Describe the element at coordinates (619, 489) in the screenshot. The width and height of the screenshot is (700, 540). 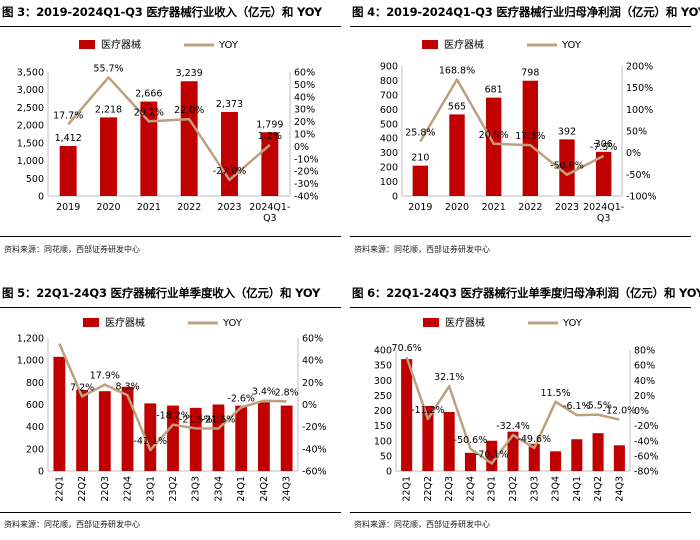
I see `x-tick-label: 24Q3` at that location.